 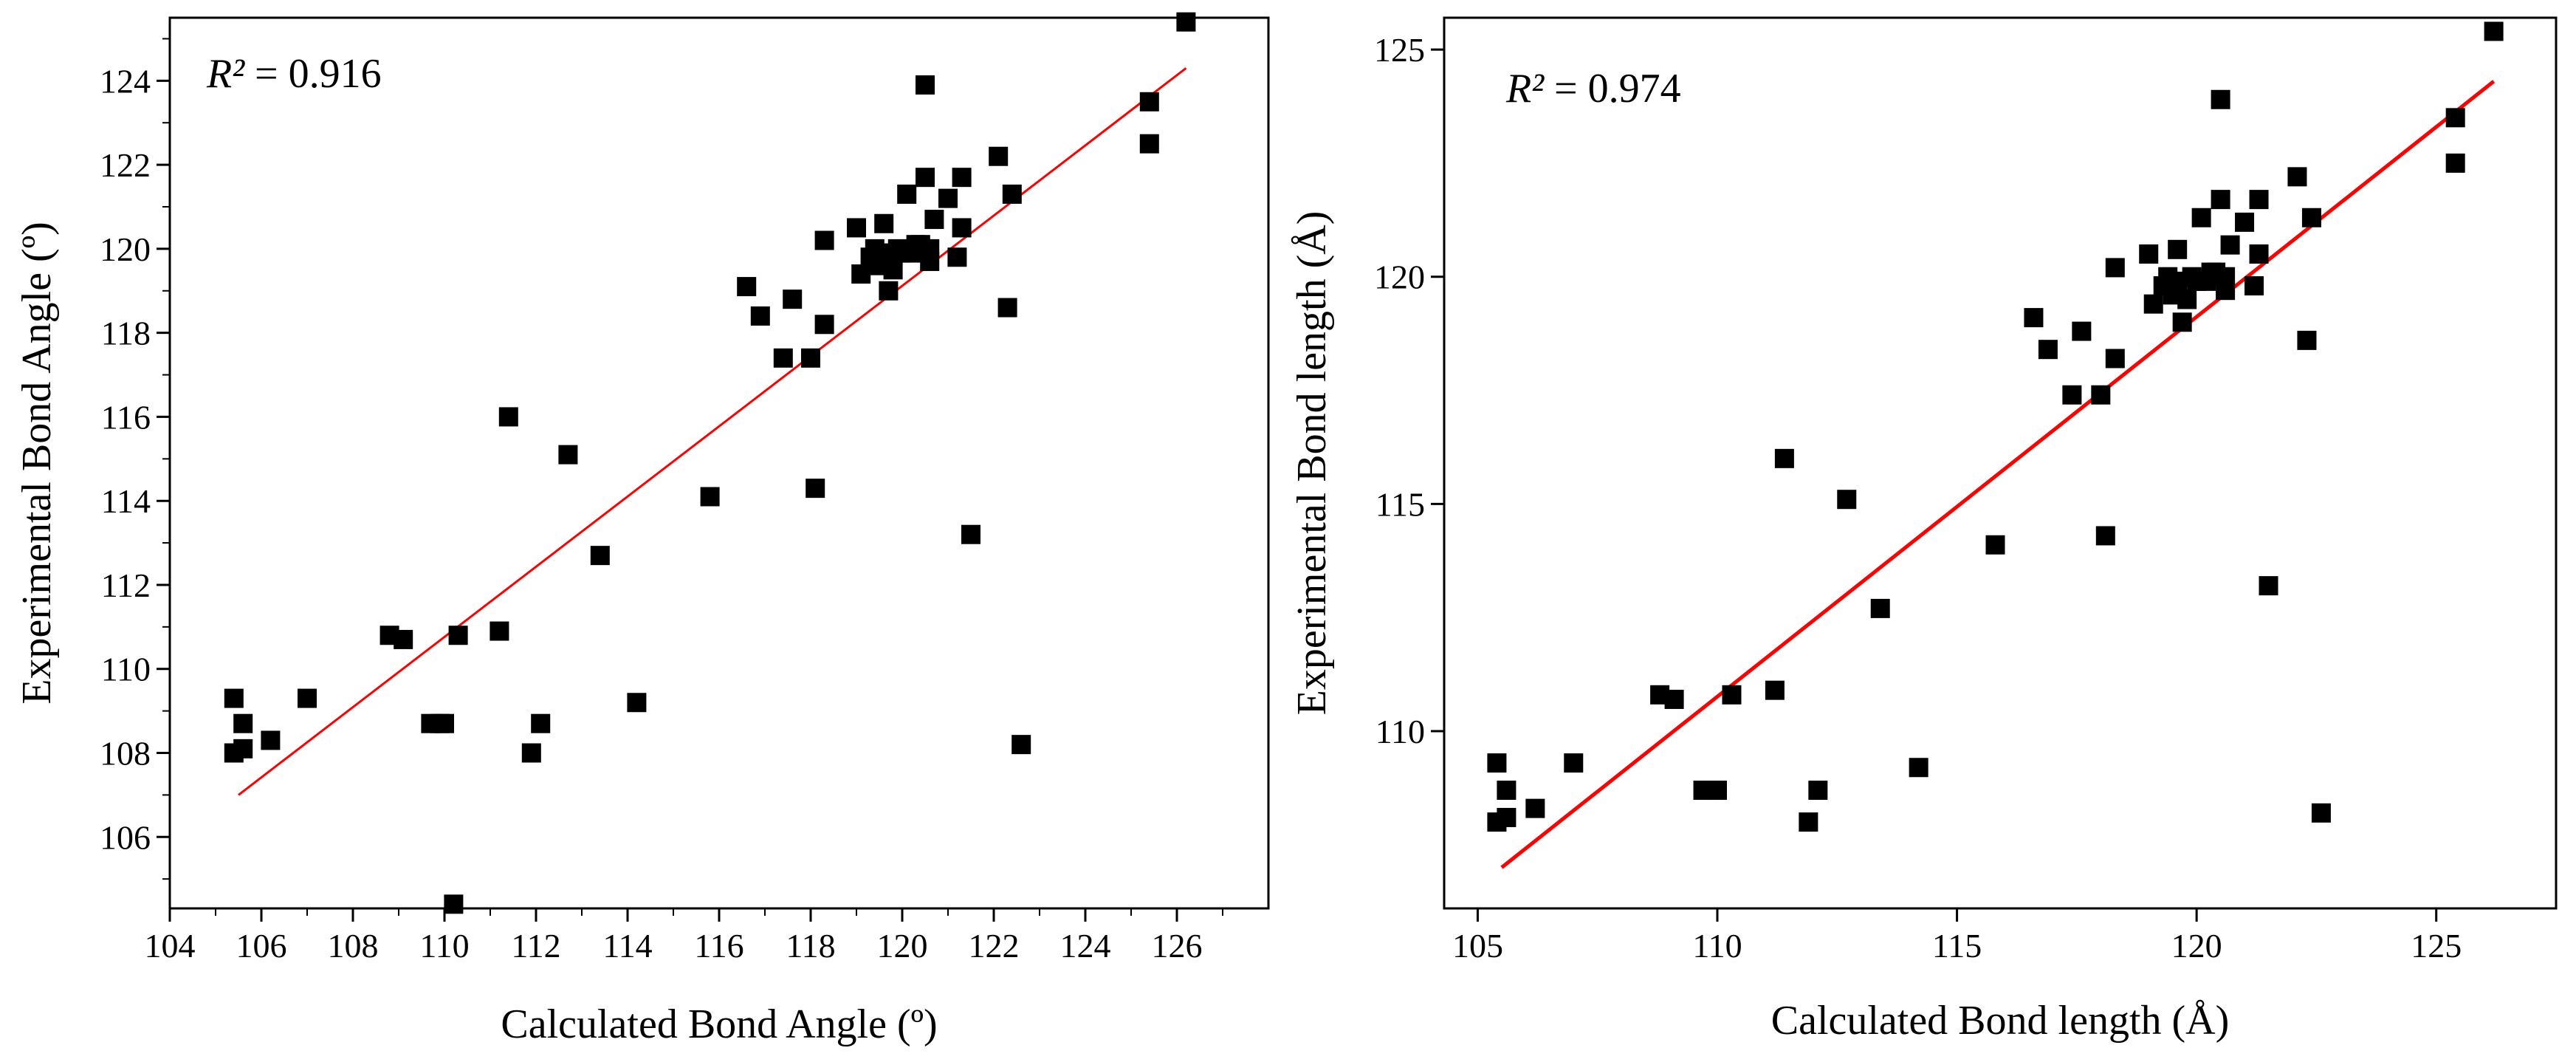 What do you see at coordinates (125, 753) in the screenshot?
I see `y-tick-label: 108` at bounding box center [125, 753].